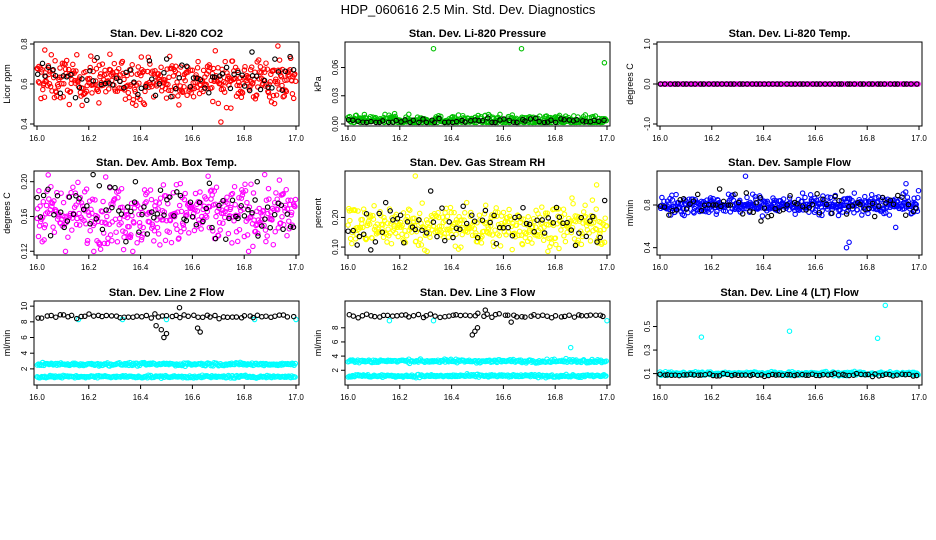 The width and height of the screenshot is (936, 540). What do you see at coordinates (647, 350) in the screenshot?
I see `y-tick-label: 0.3` at bounding box center [647, 350].